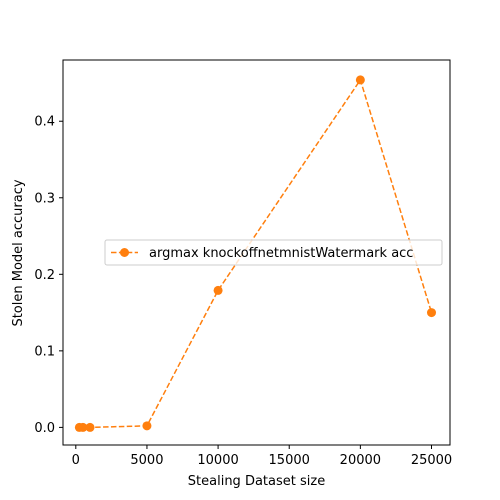 The height and width of the screenshot is (500, 500). Describe the element at coordinates (44, 198) in the screenshot. I see `y-tick-label: 0.3` at that location.